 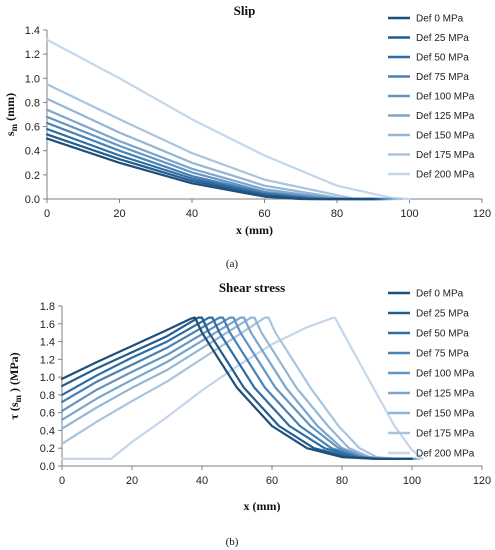 What do you see at coordinates (47, 325) in the screenshot?
I see `y-tick-label: 1.6` at bounding box center [47, 325].